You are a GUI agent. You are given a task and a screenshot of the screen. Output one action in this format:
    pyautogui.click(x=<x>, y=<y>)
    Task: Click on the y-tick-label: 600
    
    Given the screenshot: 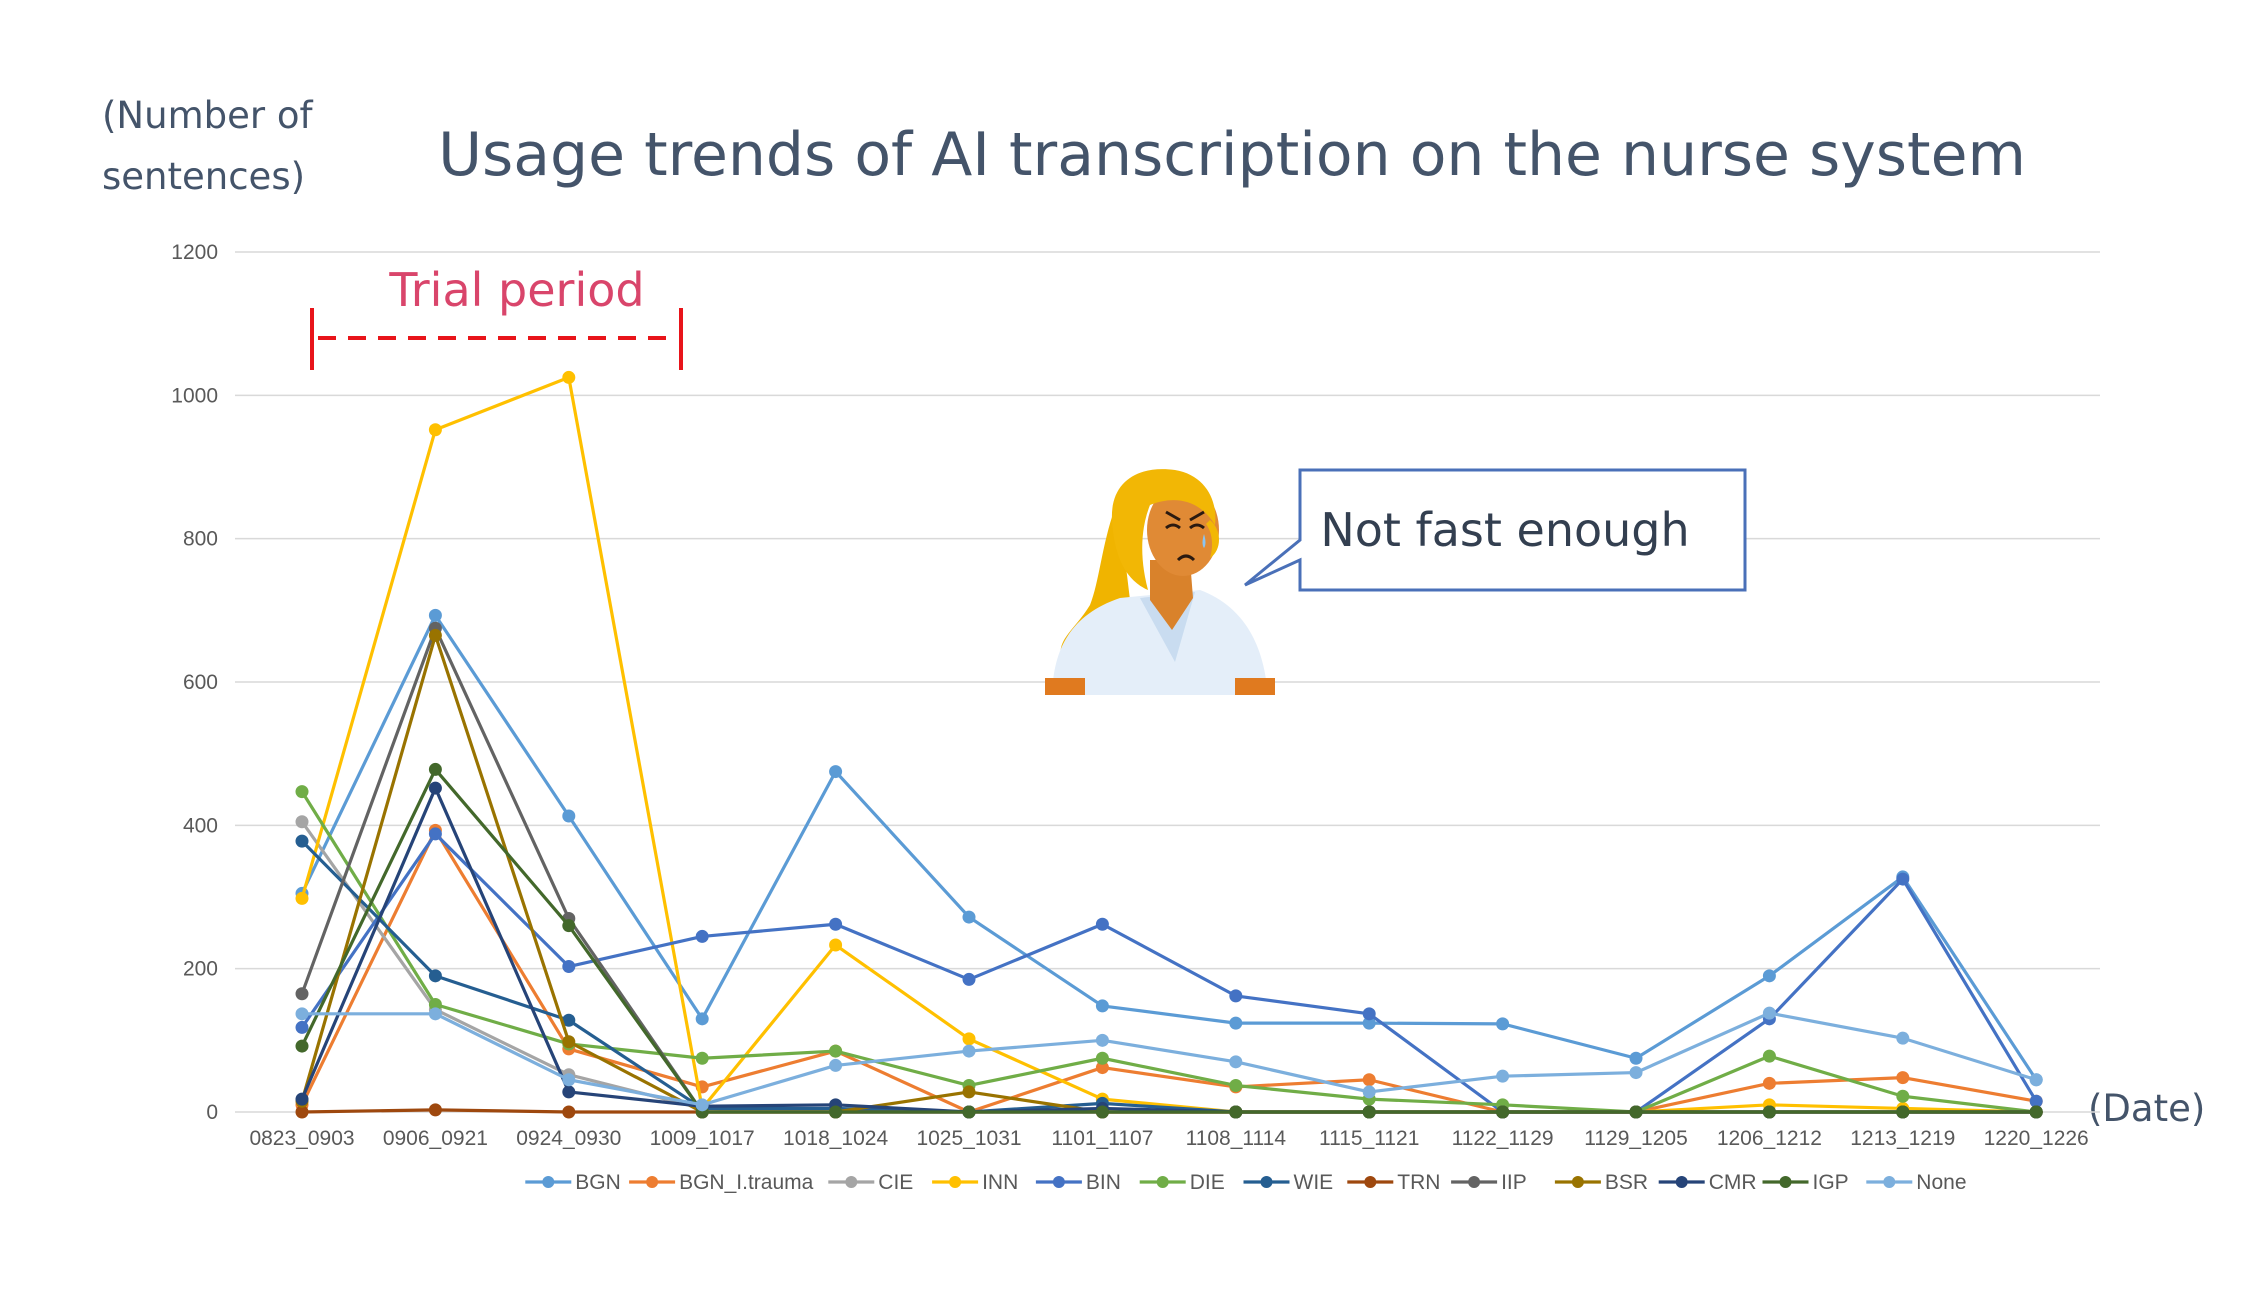 What is the action you would take?
    pyautogui.click(x=200, y=682)
    